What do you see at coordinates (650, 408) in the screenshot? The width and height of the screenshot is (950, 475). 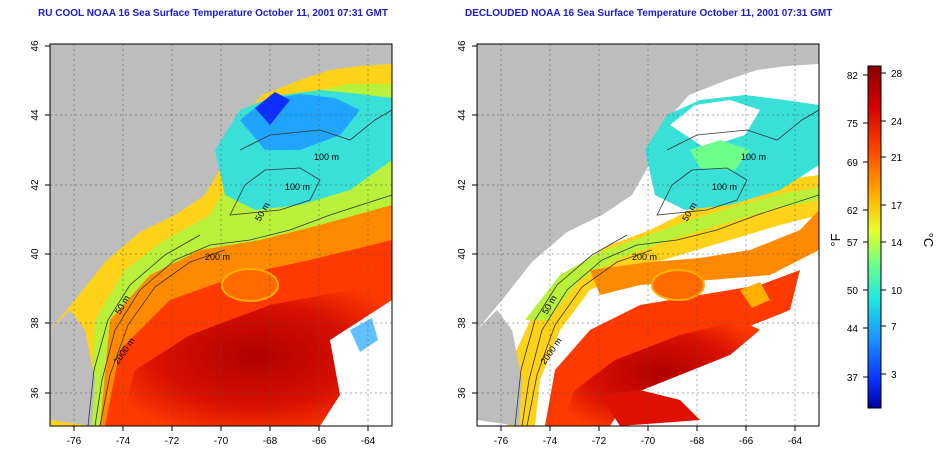 I see `warm-patch` at bounding box center [650, 408].